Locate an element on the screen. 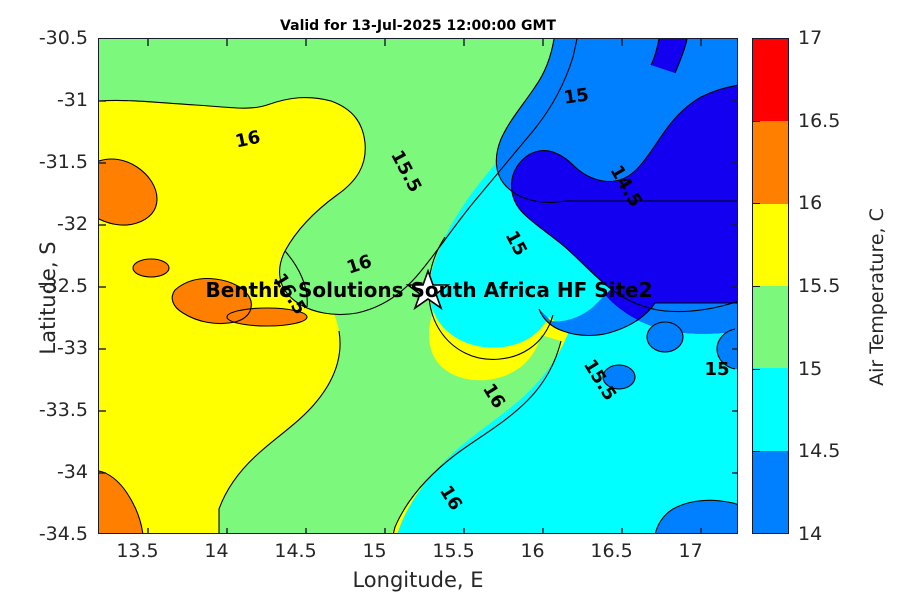  x-tick-label: 14 is located at coordinates (216, 551).